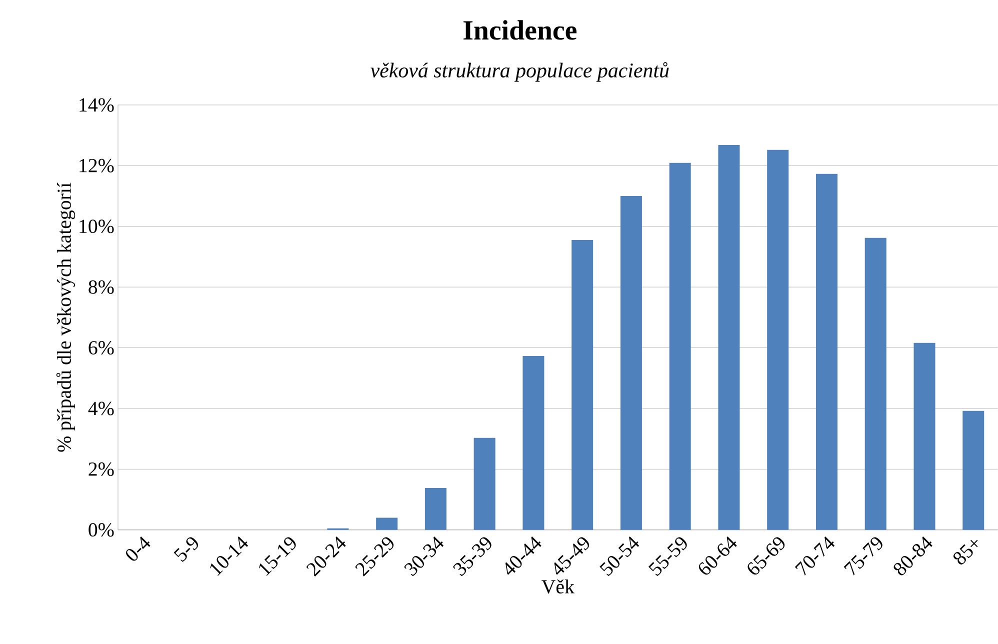 The image size is (998, 644). Describe the element at coordinates (97, 165) in the screenshot. I see `y-tick-label: 12%` at that location.